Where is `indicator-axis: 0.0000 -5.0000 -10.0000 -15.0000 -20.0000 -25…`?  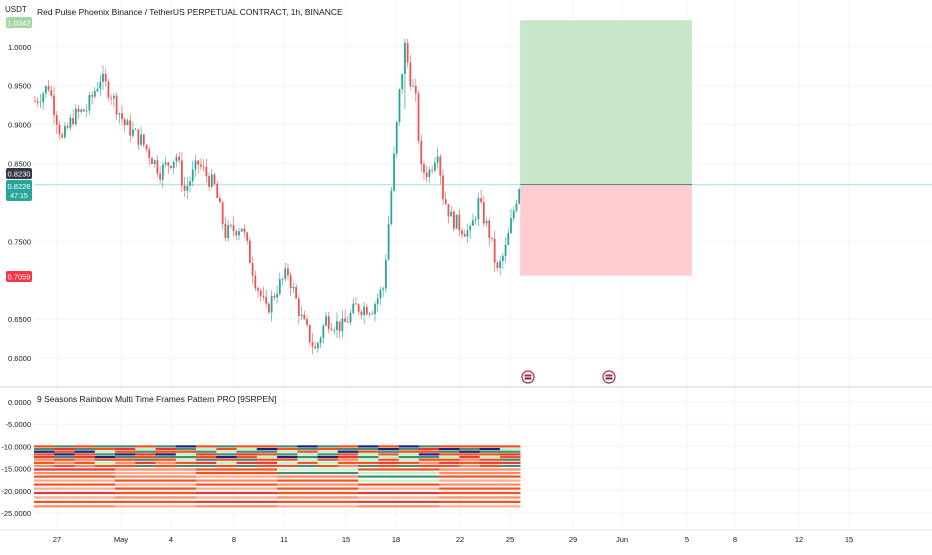
indicator-axis: 0.0000 -5.0000 -10.0000 -15.0000 -20.0000 -25… is located at coordinates (16, 458).